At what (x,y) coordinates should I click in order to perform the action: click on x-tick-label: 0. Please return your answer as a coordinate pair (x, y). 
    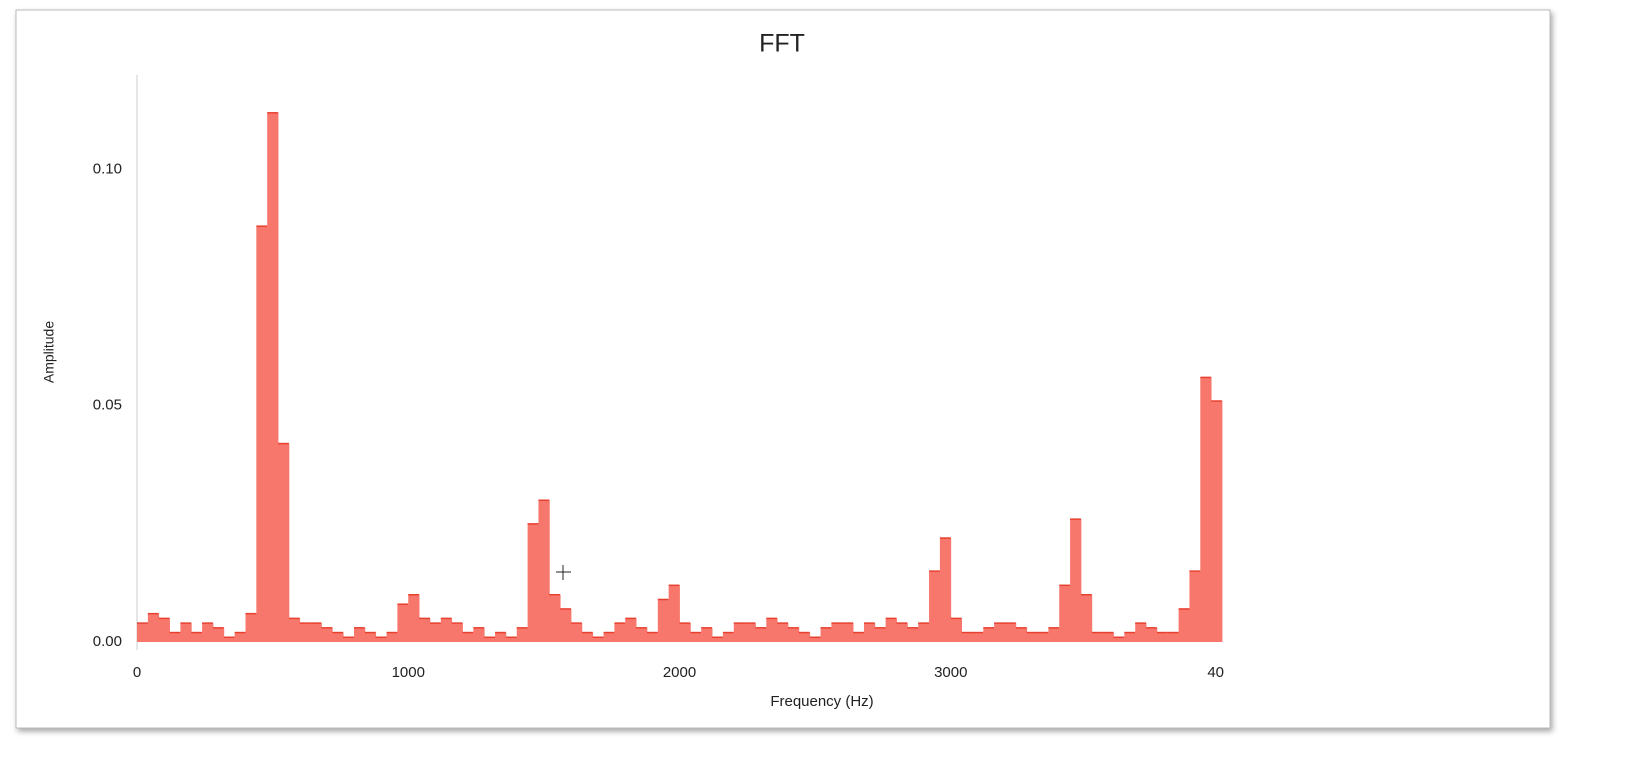
    Looking at the image, I should click on (137, 672).